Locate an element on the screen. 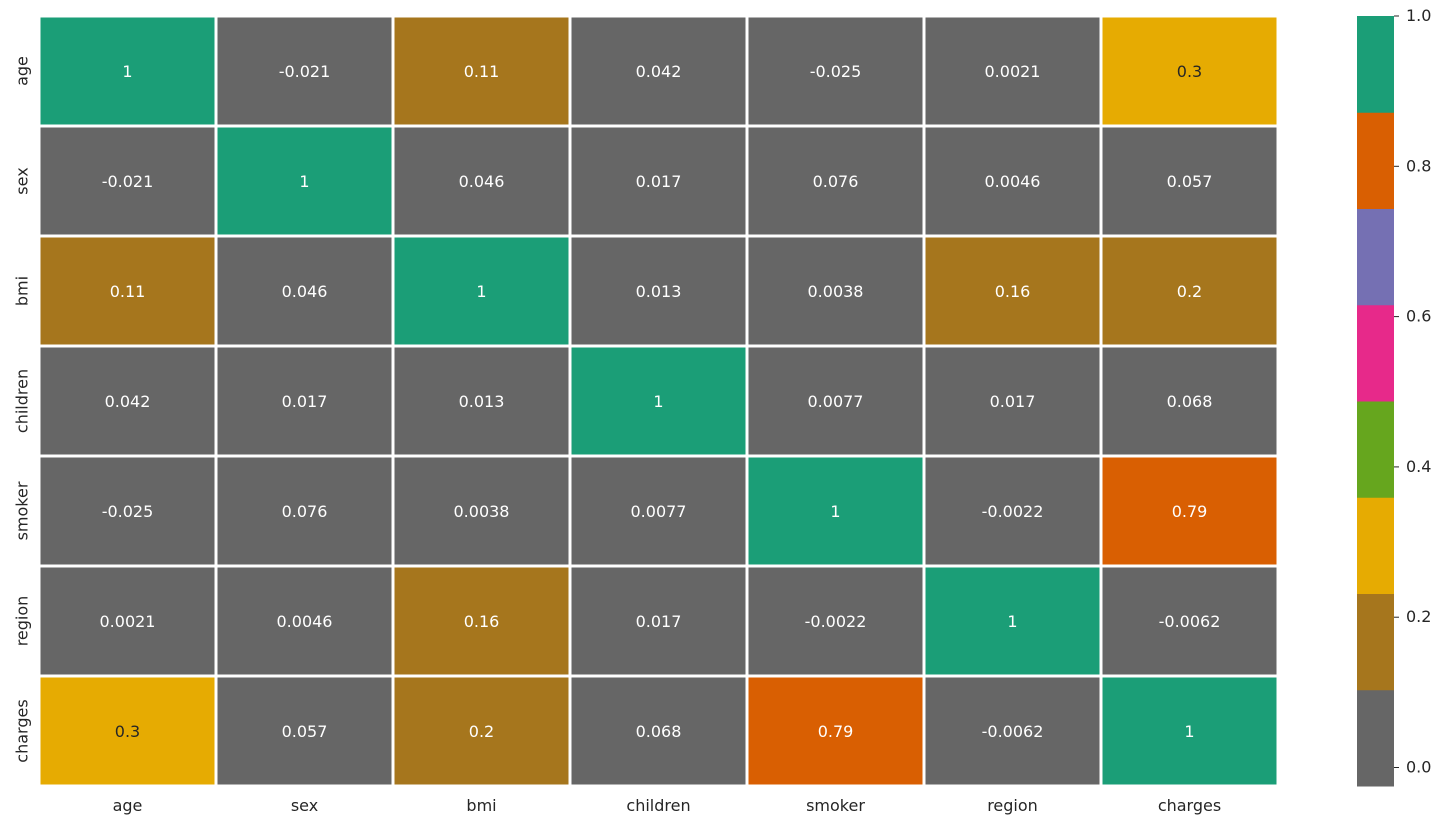 This screenshot has height=824, width=1441. colorbar-tick-label: 1.0 is located at coordinates (1418, 15).